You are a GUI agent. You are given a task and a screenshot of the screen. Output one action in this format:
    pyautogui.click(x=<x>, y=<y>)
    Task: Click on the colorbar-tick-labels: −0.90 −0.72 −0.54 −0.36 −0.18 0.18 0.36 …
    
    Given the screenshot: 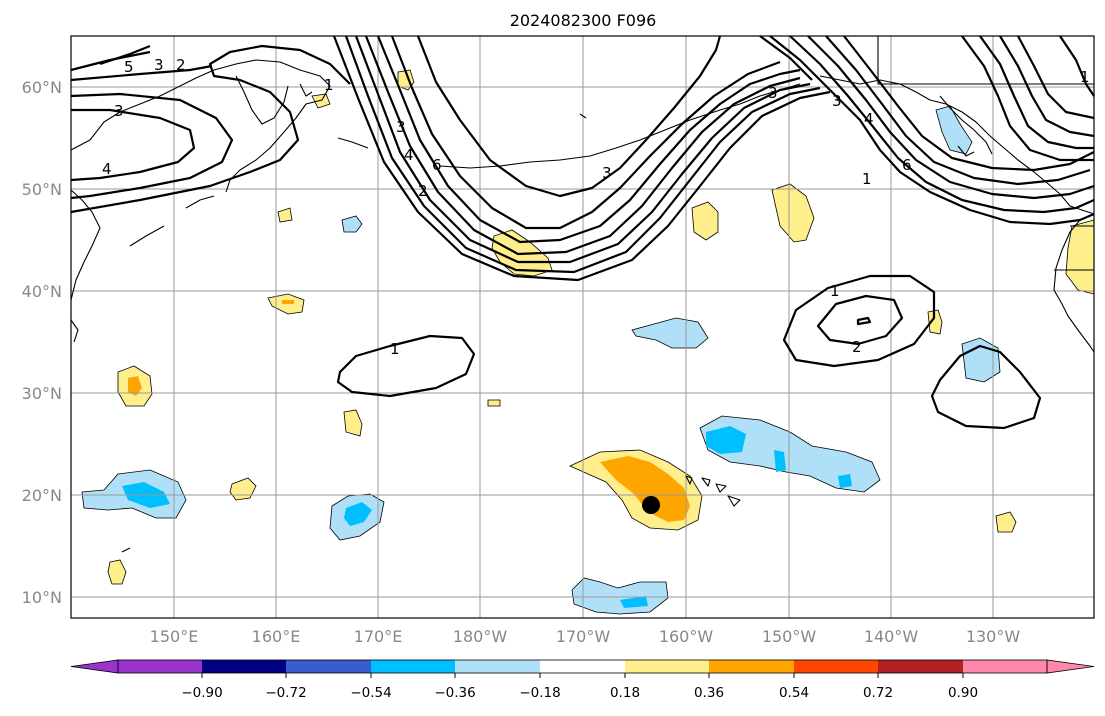 What is the action you would take?
    pyautogui.click(x=579, y=693)
    